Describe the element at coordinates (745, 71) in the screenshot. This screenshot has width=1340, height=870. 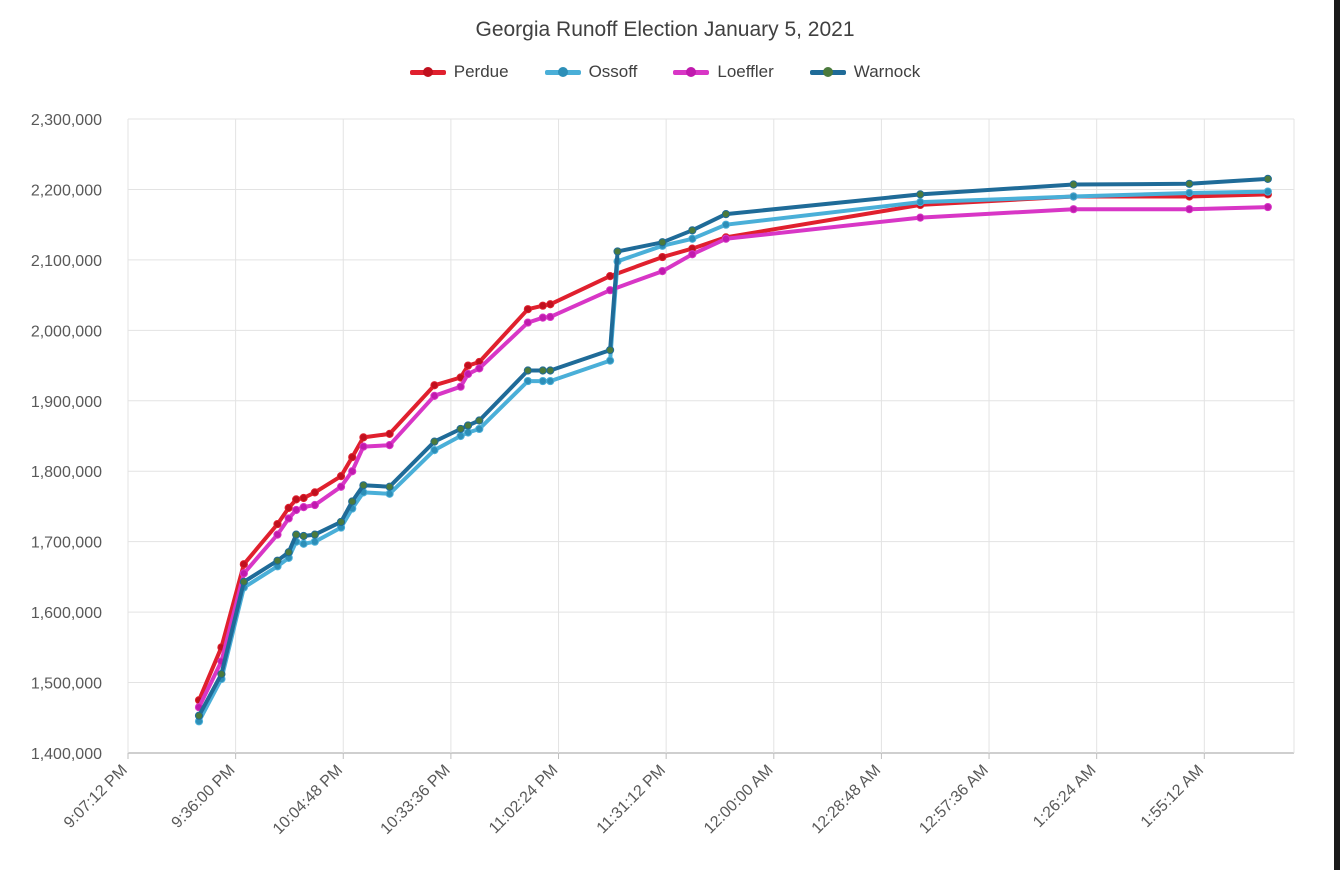
I see `legend-label-loeffler: Loeffler` at that location.